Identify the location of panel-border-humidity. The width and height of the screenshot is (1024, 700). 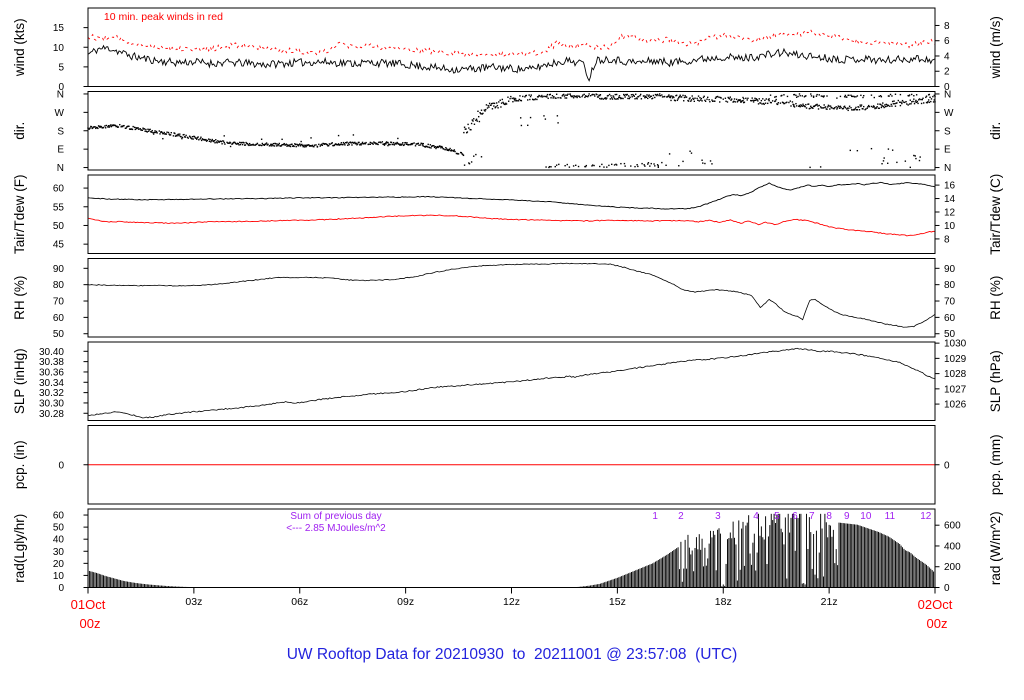
(511, 298).